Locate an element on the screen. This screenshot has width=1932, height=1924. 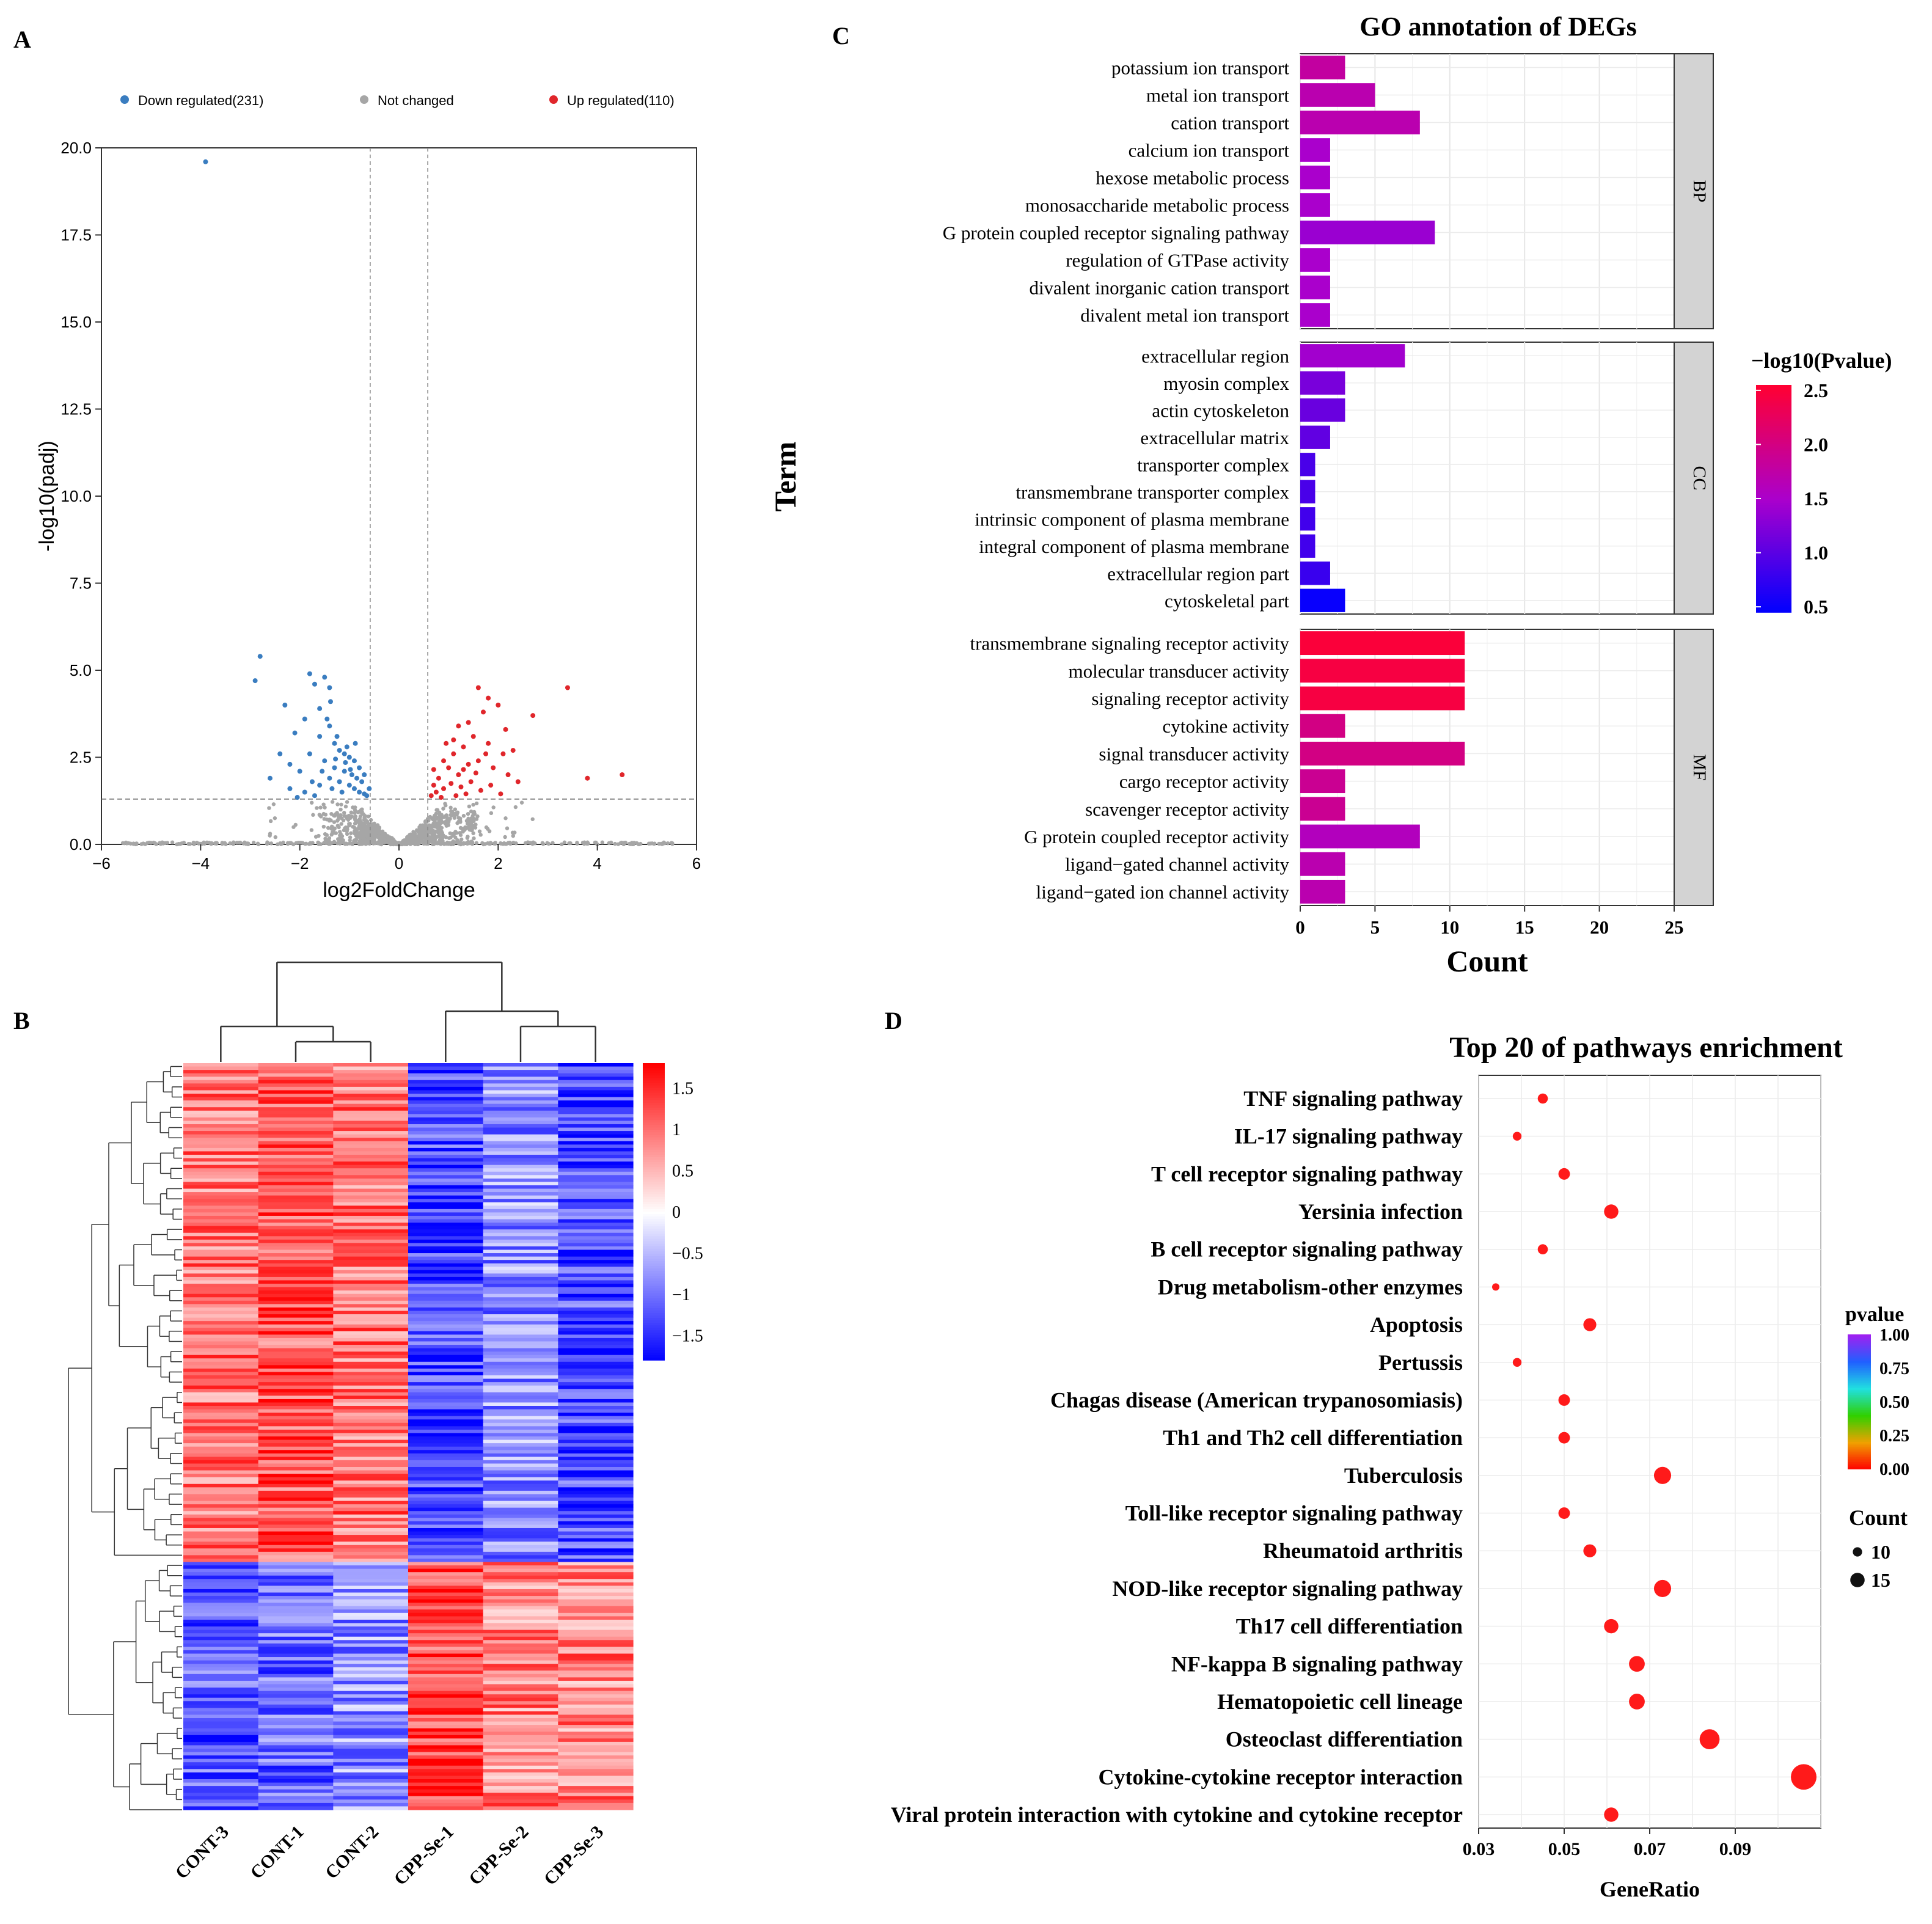
color-scale-label: 1 is located at coordinates (676, 1130).